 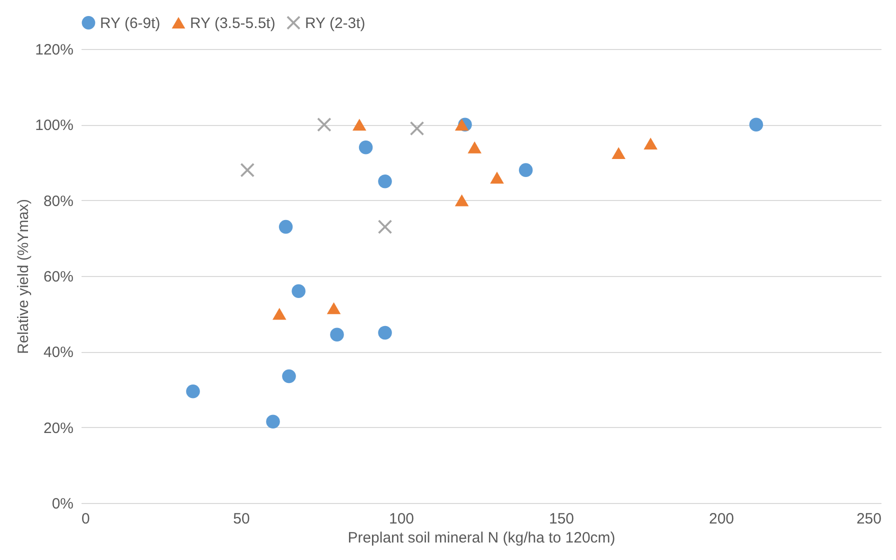 What do you see at coordinates (58, 428) in the screenshot?
I see `y-tick-label: 20%` at bounding box center [58, 428].